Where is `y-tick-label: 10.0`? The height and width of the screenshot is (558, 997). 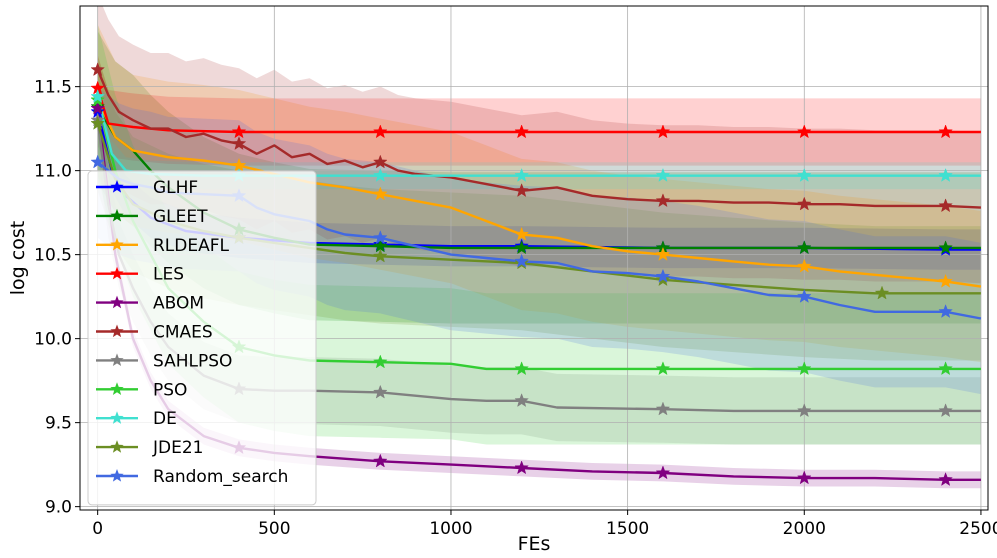 y-tick-label: 10.0 is located at coordinates (53, 340).